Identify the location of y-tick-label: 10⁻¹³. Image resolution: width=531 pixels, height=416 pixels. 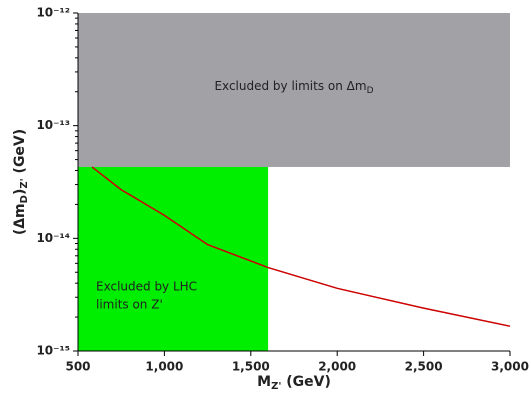
(53, 125).